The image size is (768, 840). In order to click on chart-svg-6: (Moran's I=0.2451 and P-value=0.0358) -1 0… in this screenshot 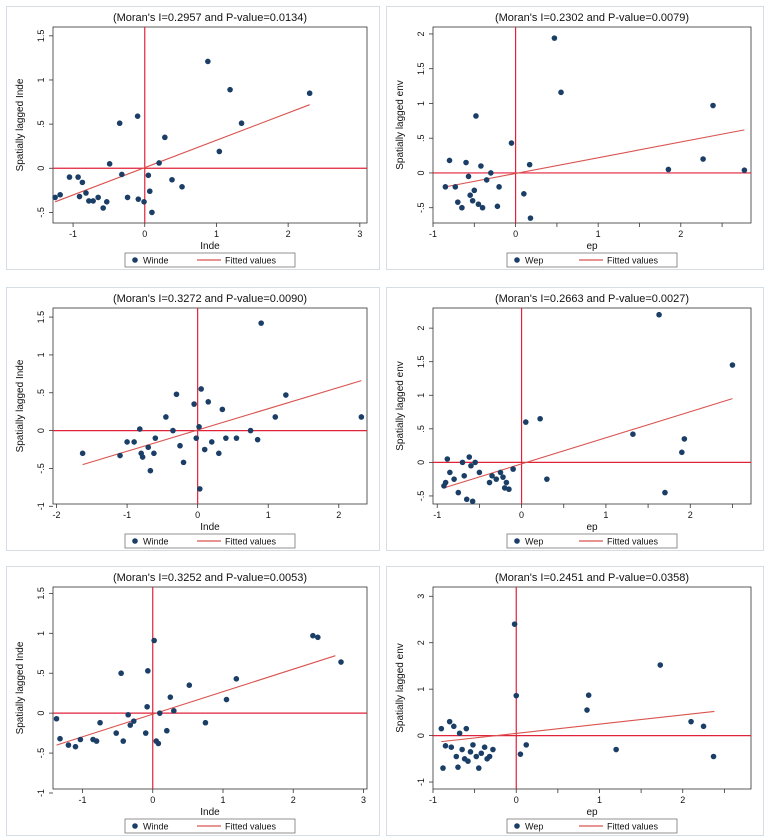, I will do `click(573, 703)`.